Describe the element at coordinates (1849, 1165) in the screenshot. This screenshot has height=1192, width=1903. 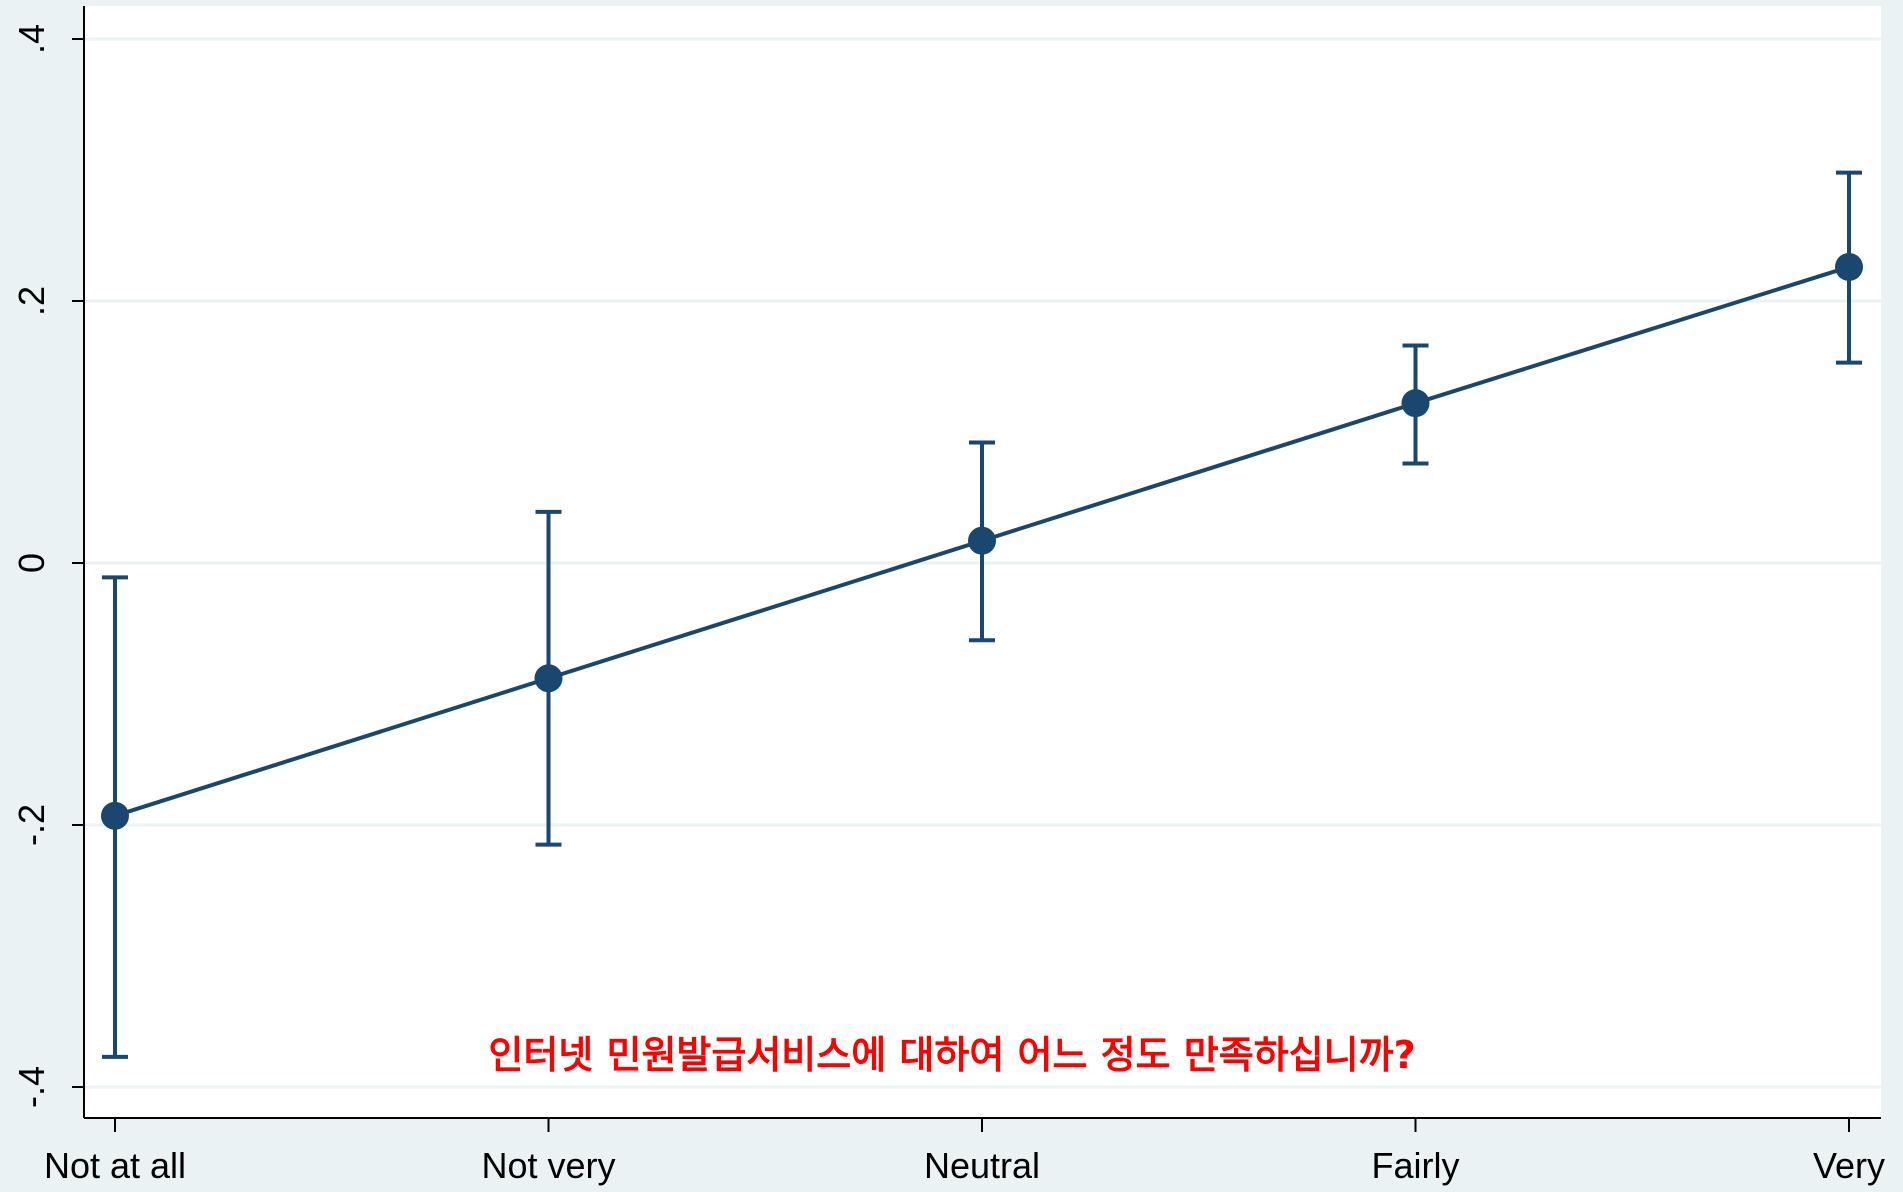
I see `x-tick-label: Very` at that location.